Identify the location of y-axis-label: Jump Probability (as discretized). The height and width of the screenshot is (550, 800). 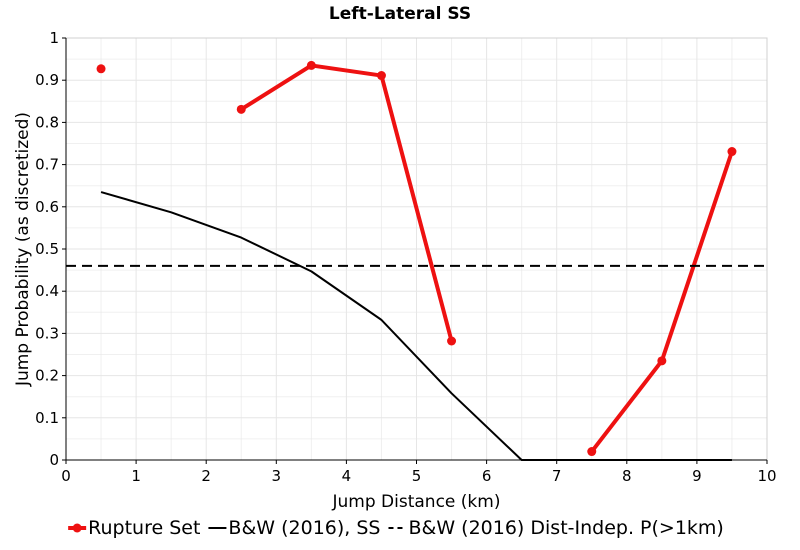
(23, 249).